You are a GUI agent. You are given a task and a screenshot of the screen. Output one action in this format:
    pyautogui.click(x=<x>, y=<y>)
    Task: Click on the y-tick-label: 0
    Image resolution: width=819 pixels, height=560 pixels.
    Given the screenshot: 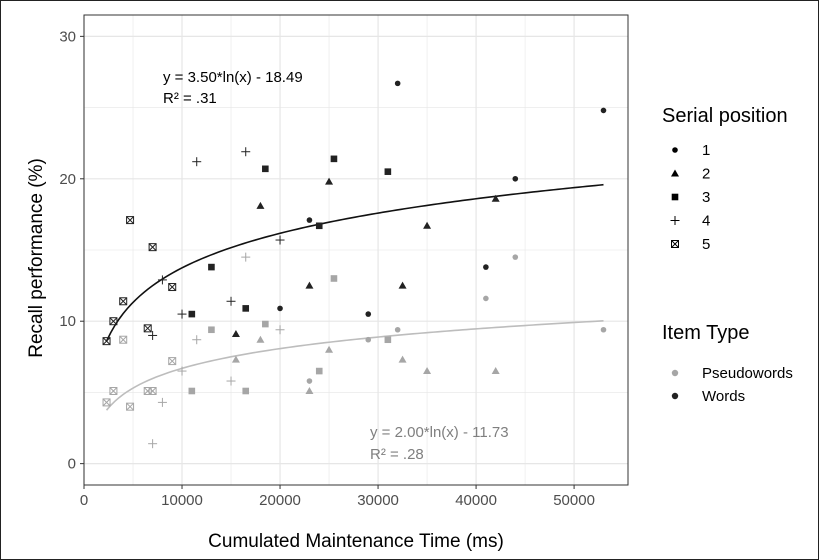 What is the action you would take?
    pyautogui.click(x=72, y=464)
    